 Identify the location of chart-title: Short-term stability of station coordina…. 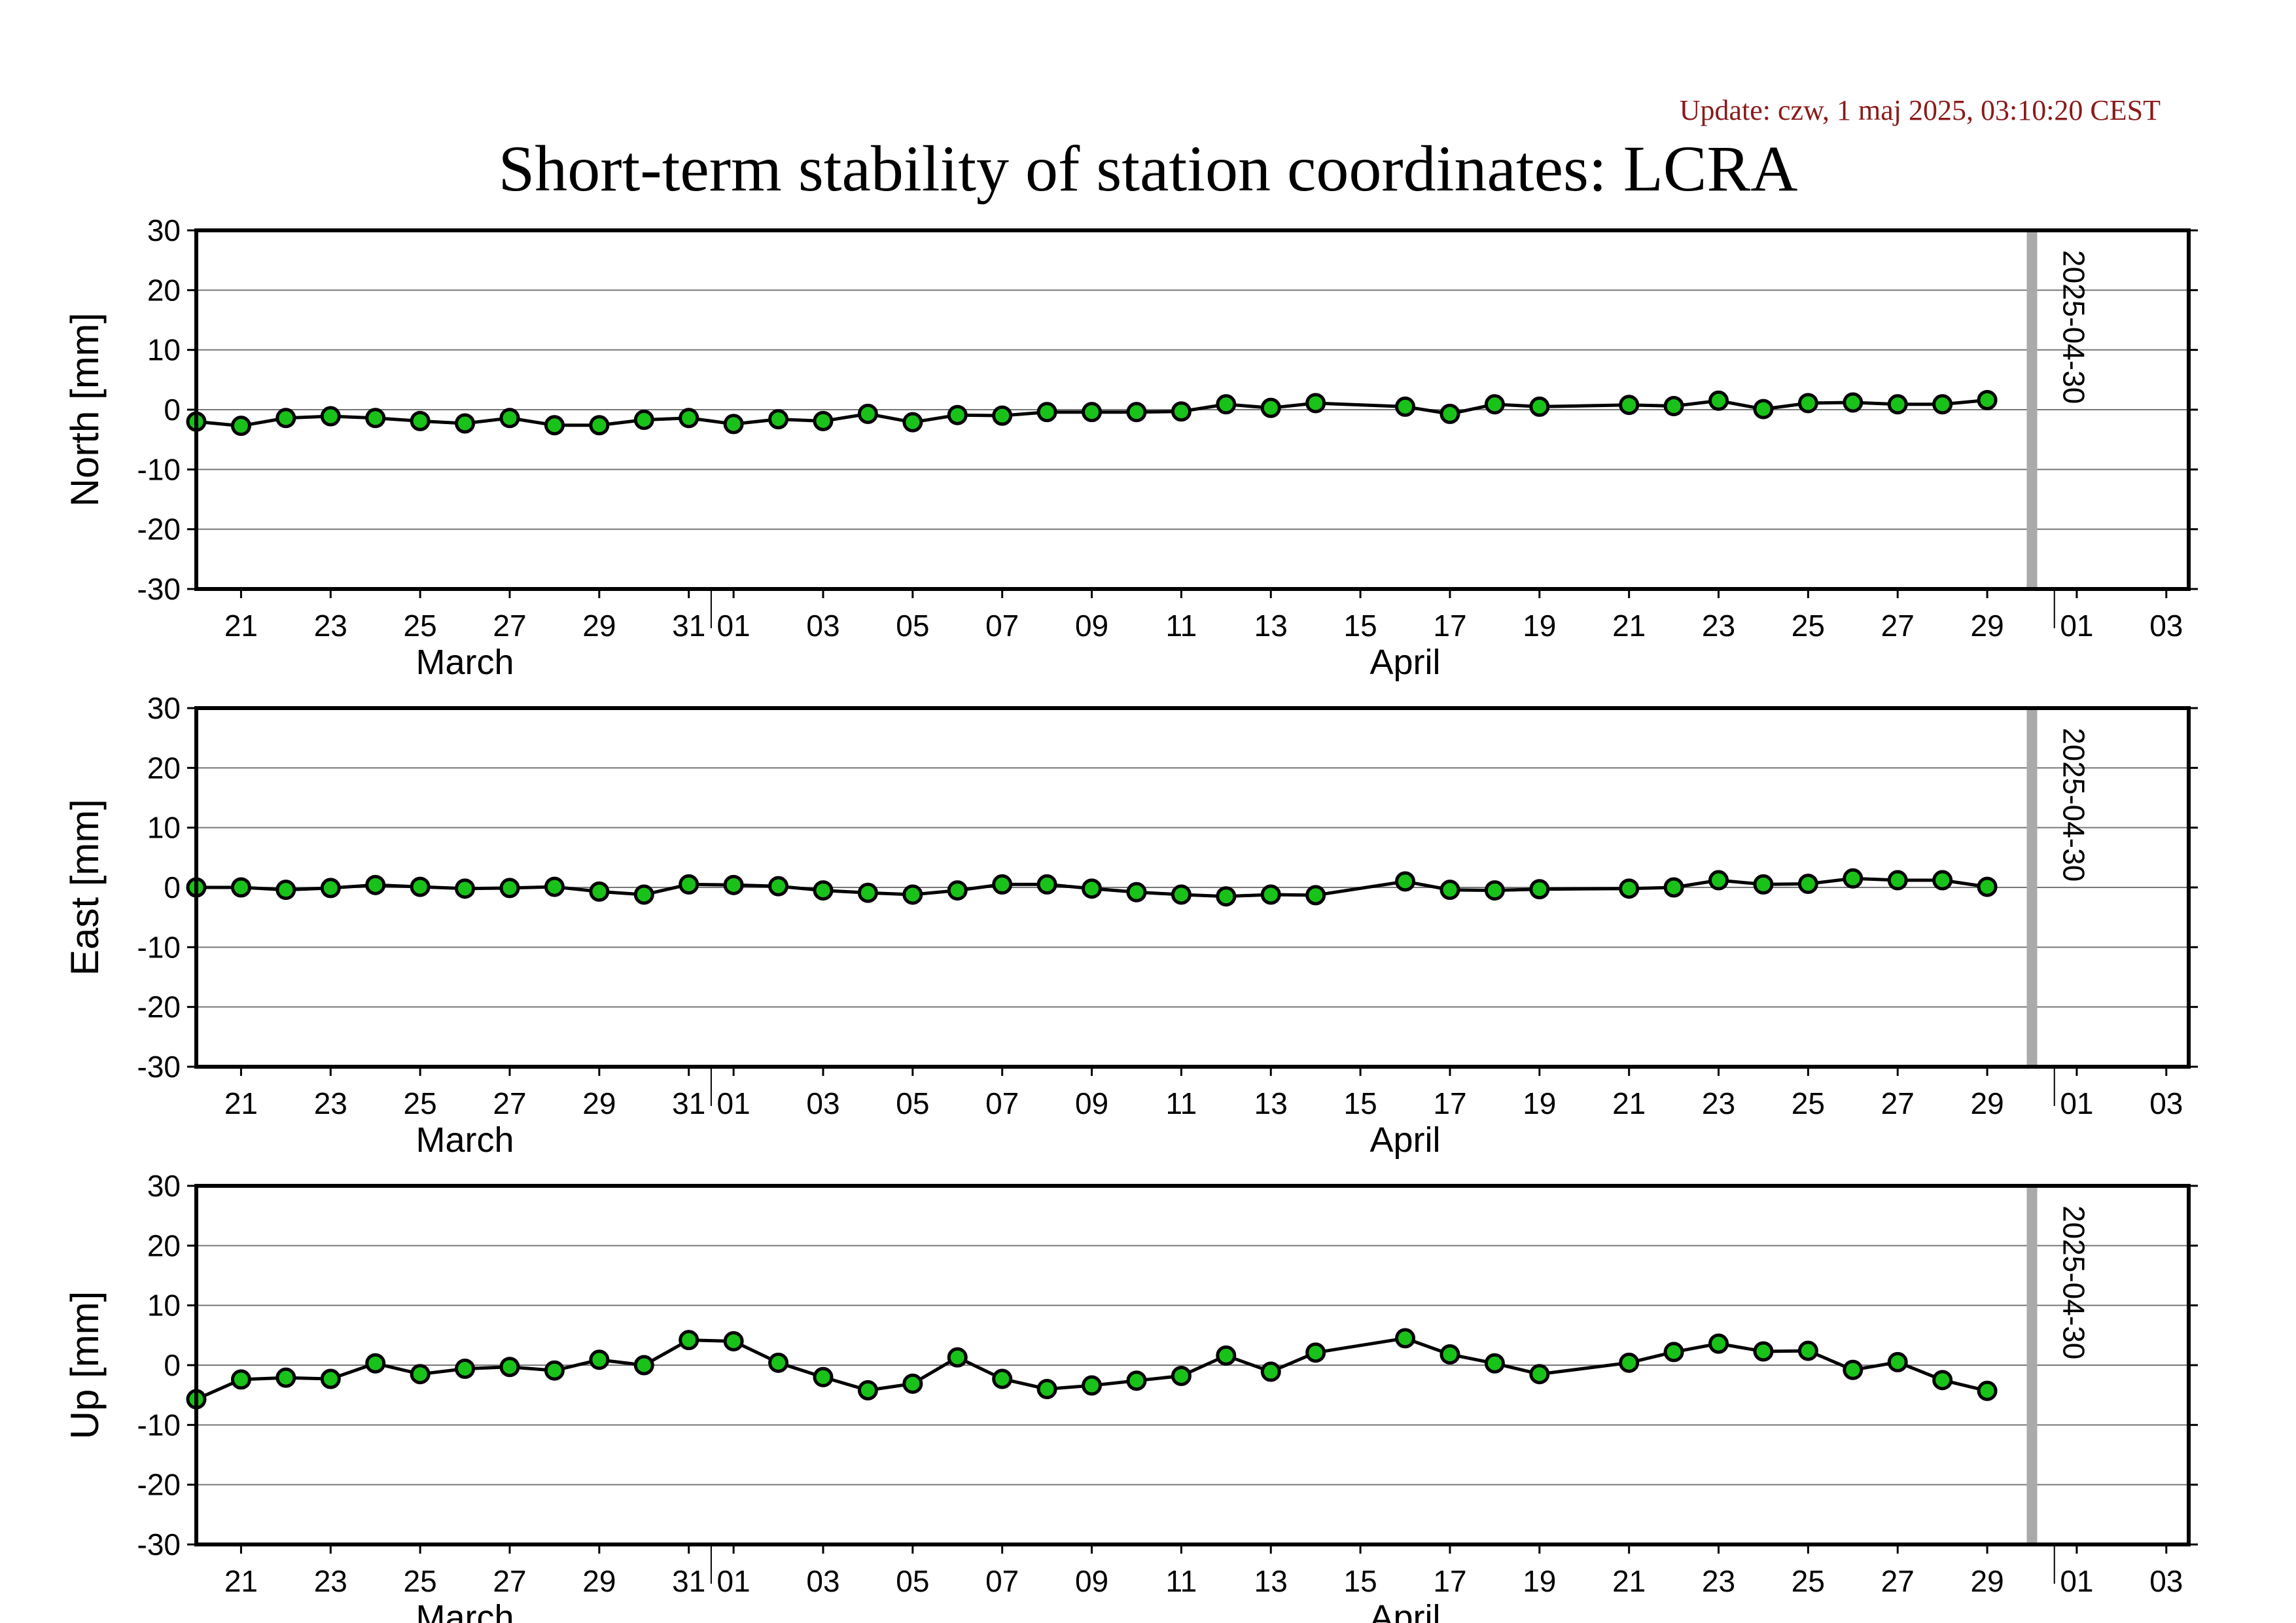
(1148, 168).